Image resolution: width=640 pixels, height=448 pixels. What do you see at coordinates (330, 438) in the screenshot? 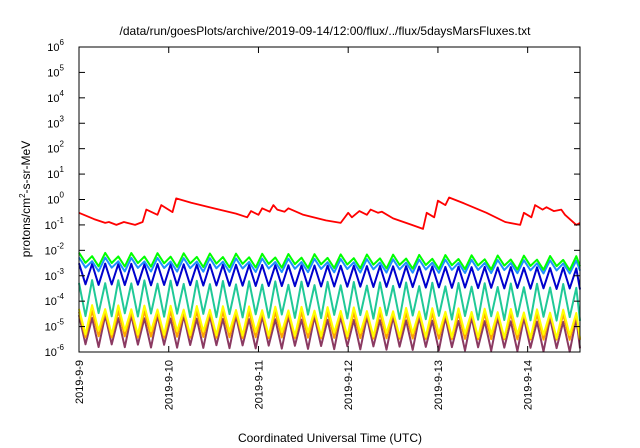
I see `x-axis-label: Coordinated Universal Time (UTC)` at bounding box center [330, 438].